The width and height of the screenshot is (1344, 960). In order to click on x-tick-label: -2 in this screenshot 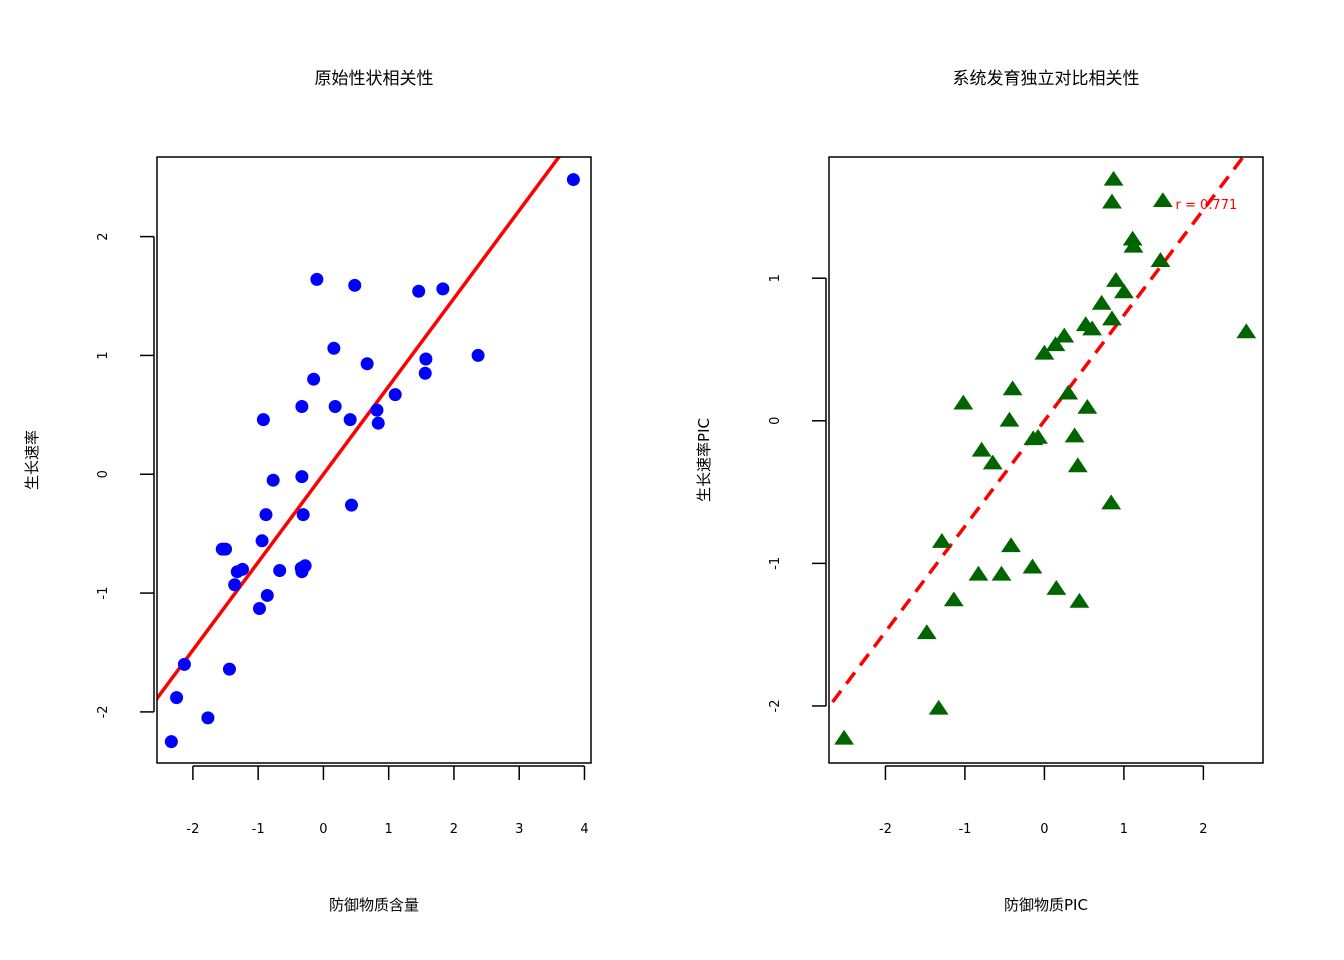, I will do `click(885, 829)`.